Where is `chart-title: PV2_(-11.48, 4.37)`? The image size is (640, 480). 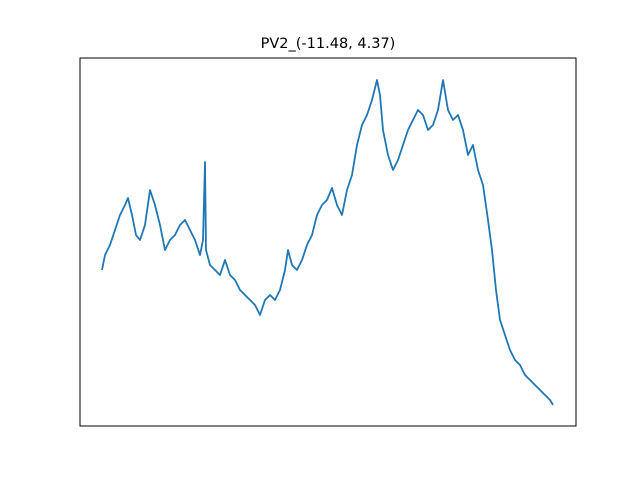
chart-title: PV2_(-11.48, 4.37) is located at coordinates (328, 44).